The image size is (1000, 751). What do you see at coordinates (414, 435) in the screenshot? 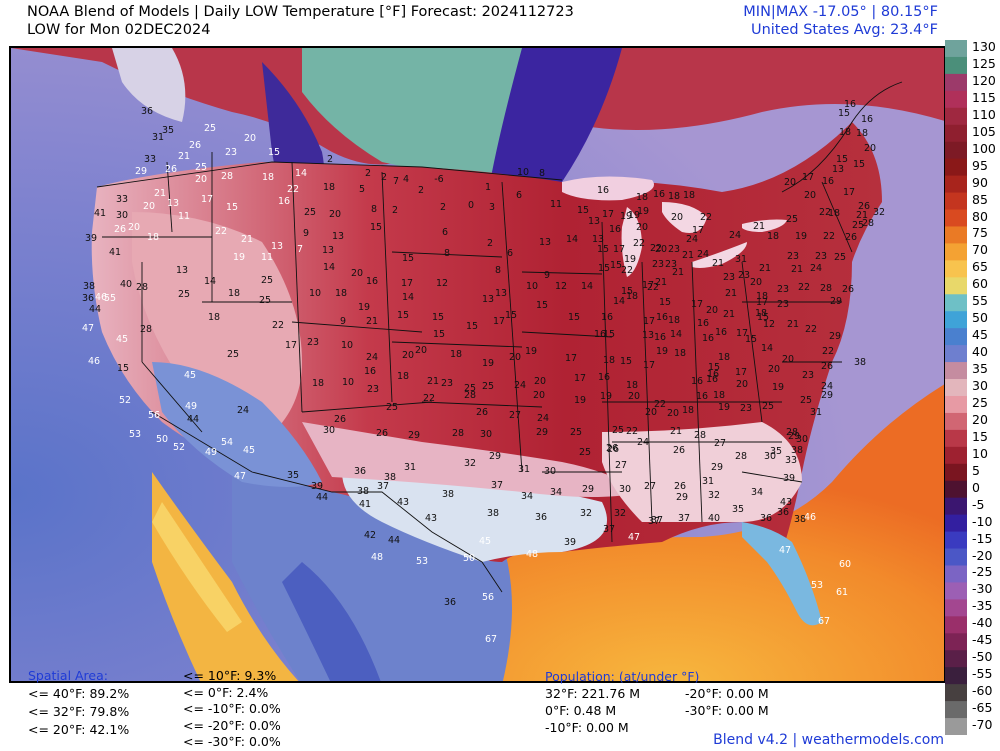
I see `temperature-value-label: 29` at bounding box center [414, 435].